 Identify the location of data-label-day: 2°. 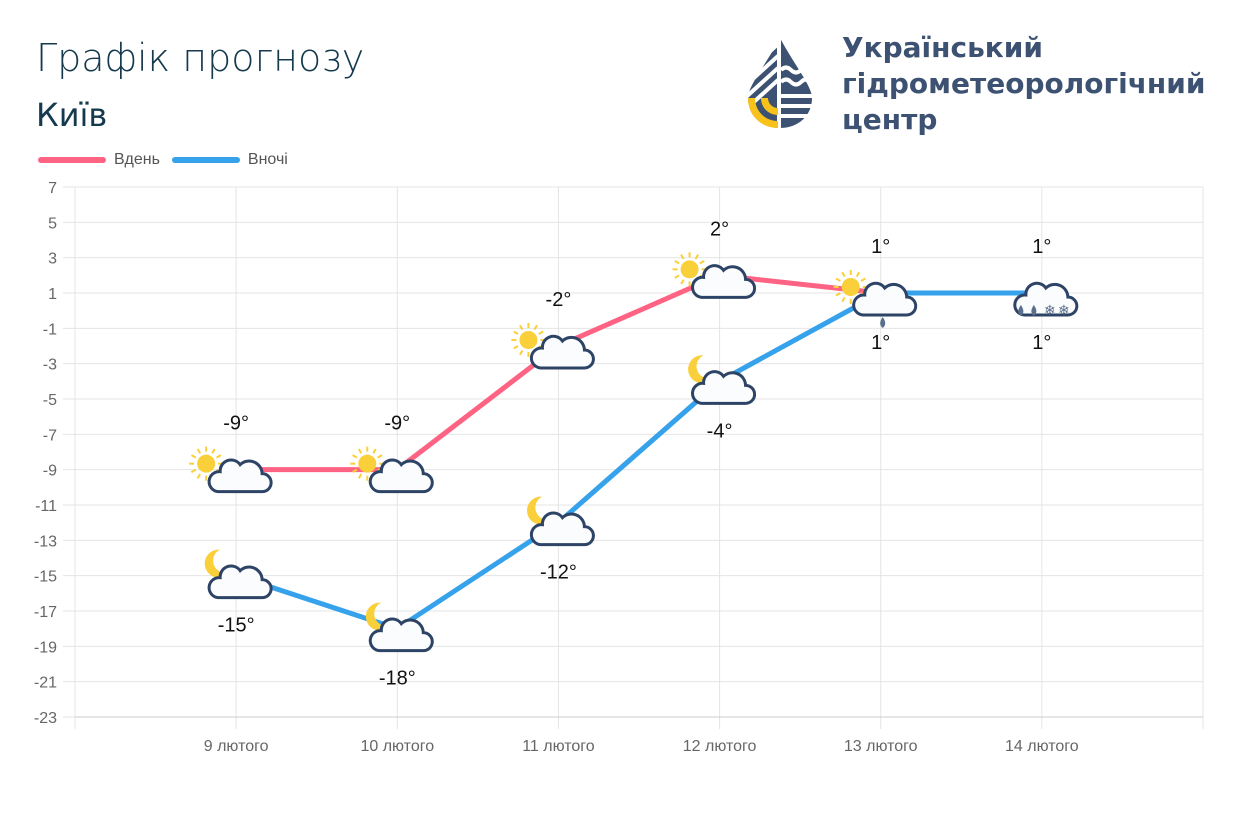
(719, 229).